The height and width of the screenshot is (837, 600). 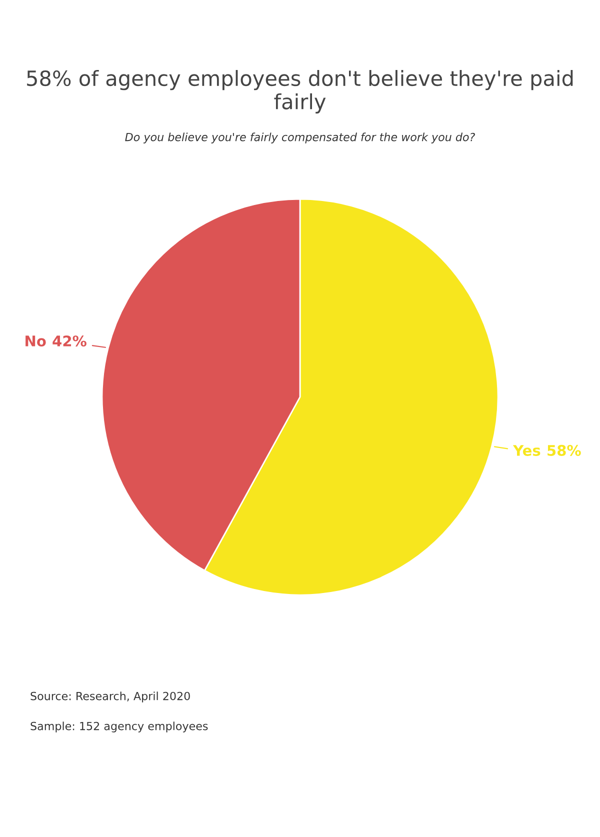 I want to click on slice-label: Yes, so click(x=526, y=450).